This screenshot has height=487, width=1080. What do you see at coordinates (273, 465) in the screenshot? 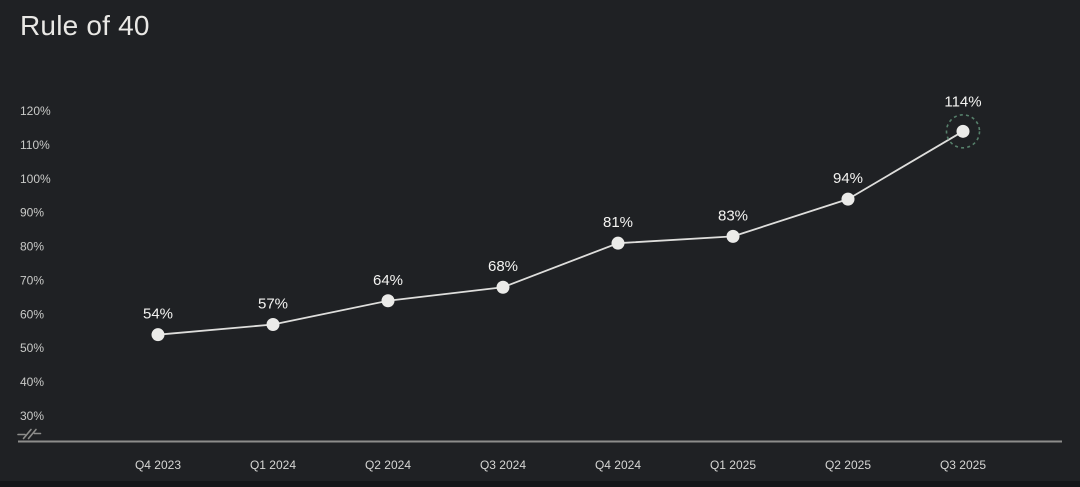
I see `x-axis-tick-label: Q1 2024` at bounding box center [273, 465].